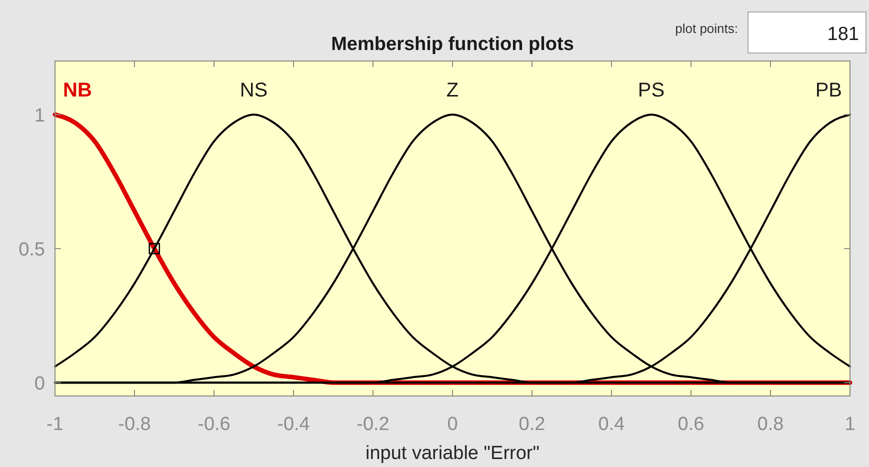 This screenshot has height=467, width=869. I want to click on y-tick-label: 0.5, so click(31, 250).